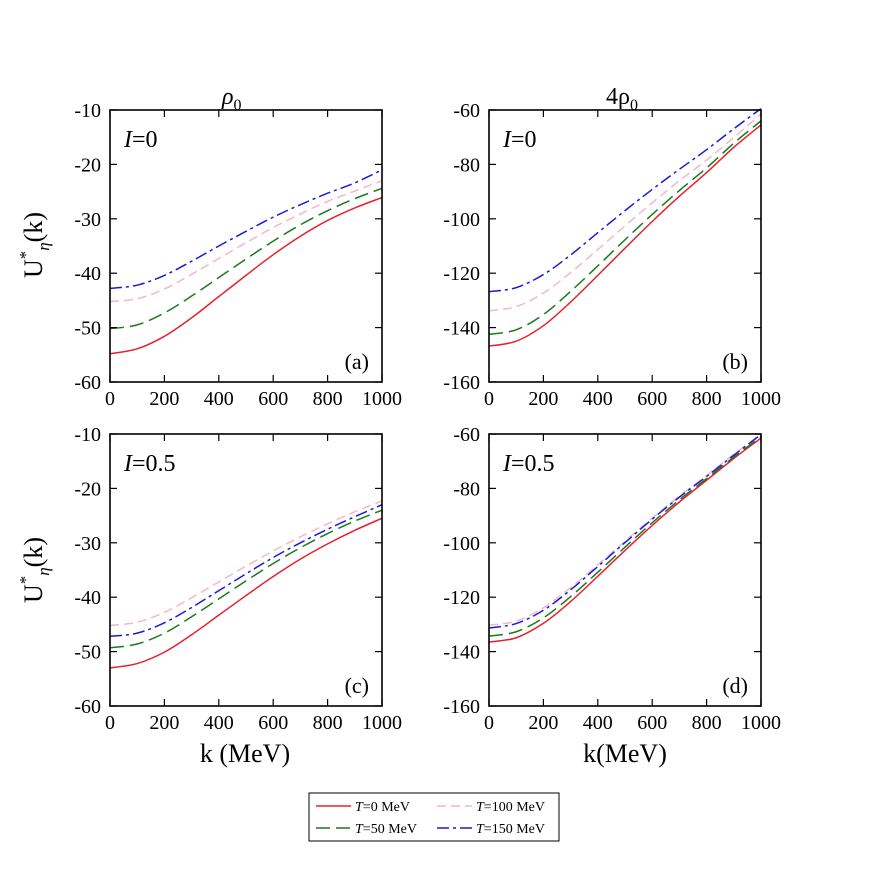 The image size is (871, 871). I want to click on y-tick-label-a--20: -20, so click(87, 165).